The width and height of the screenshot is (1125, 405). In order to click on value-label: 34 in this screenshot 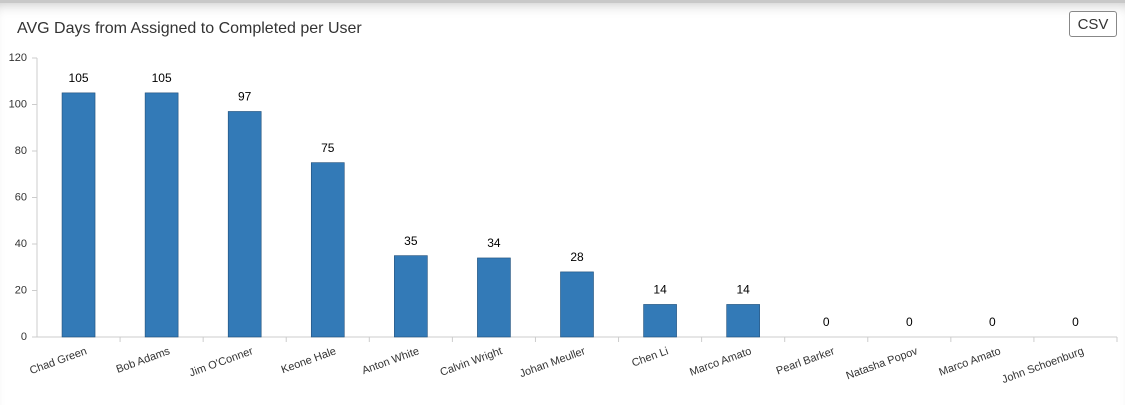, I will do `click(494, 243)`.